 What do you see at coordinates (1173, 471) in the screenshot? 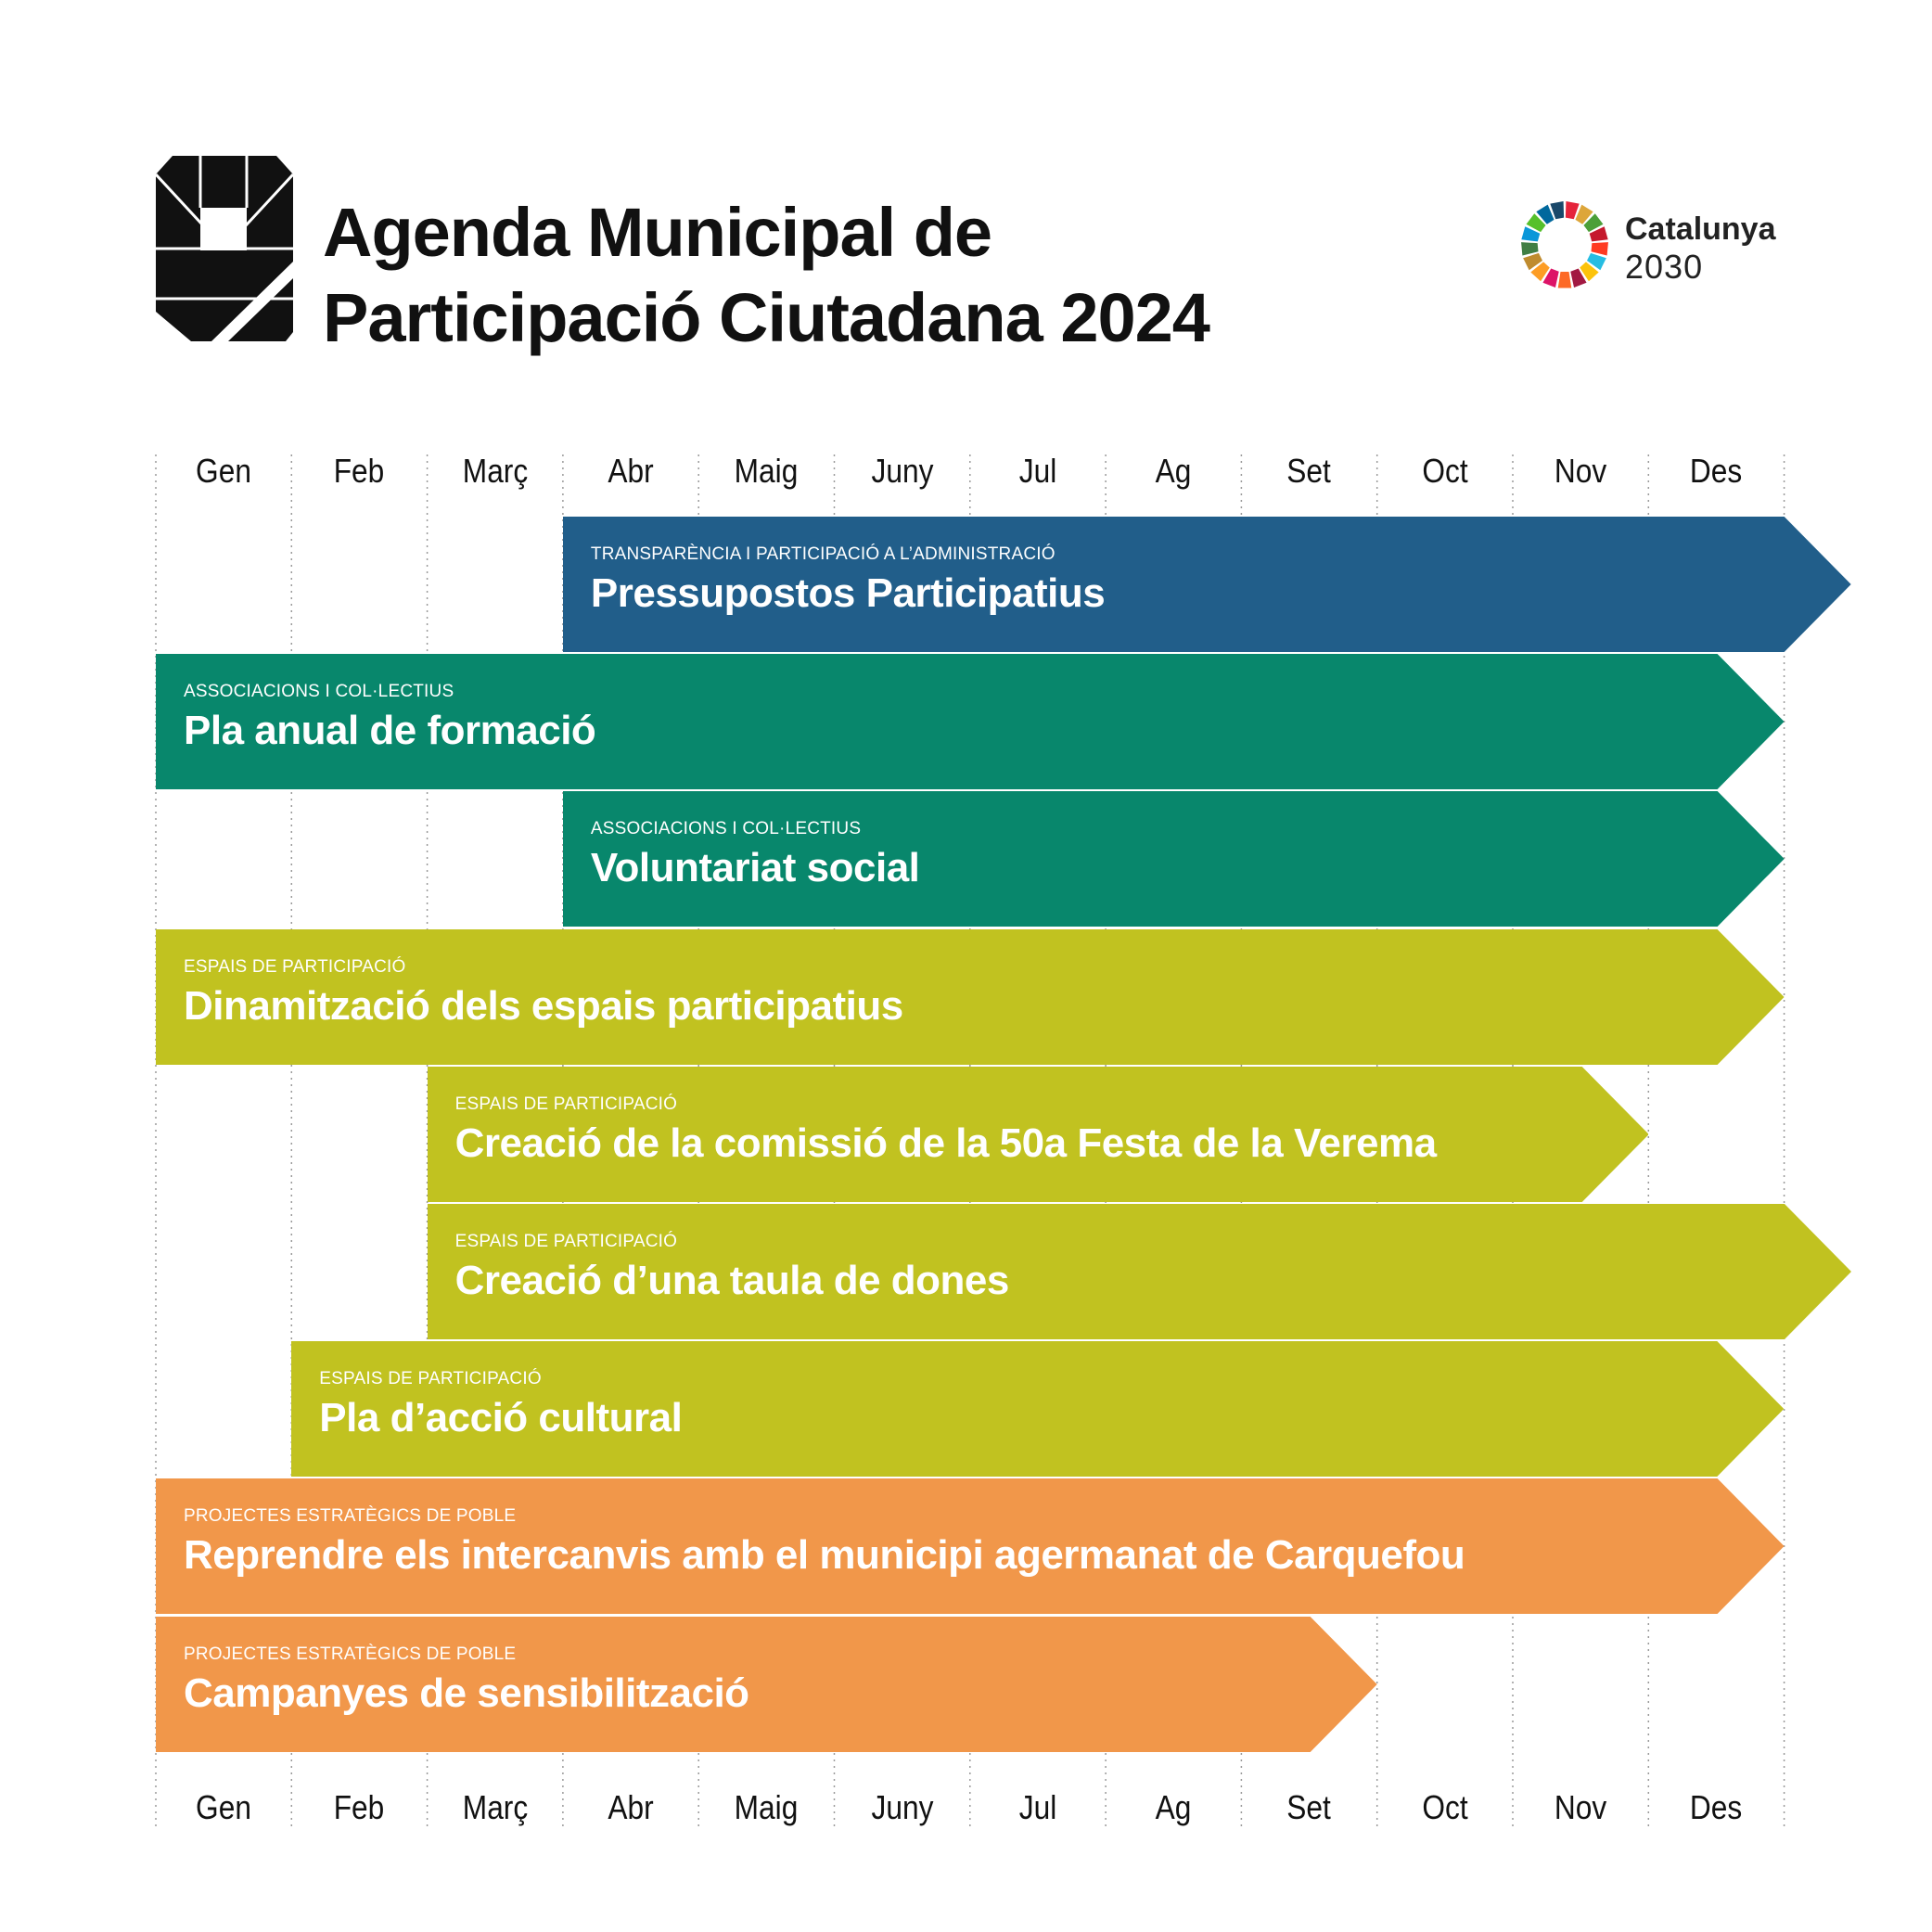
I see `top-month-ag: Ag` at bounding box center [1173, 471].